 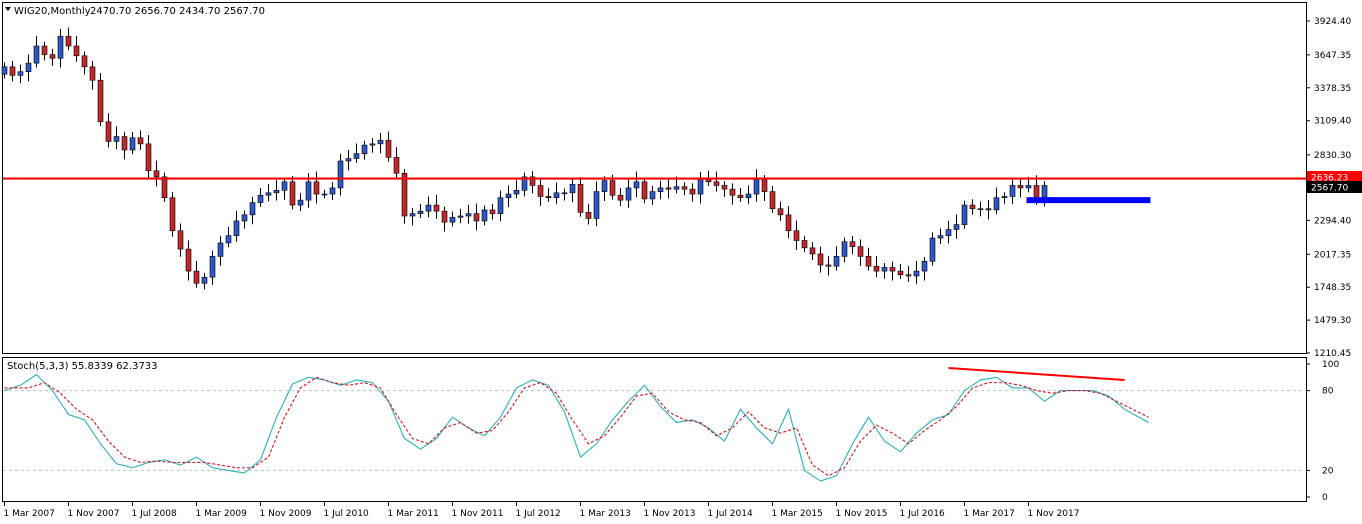 I want to click on time-tick-label: 1 Nov 2013, so click(x=670, y=514).